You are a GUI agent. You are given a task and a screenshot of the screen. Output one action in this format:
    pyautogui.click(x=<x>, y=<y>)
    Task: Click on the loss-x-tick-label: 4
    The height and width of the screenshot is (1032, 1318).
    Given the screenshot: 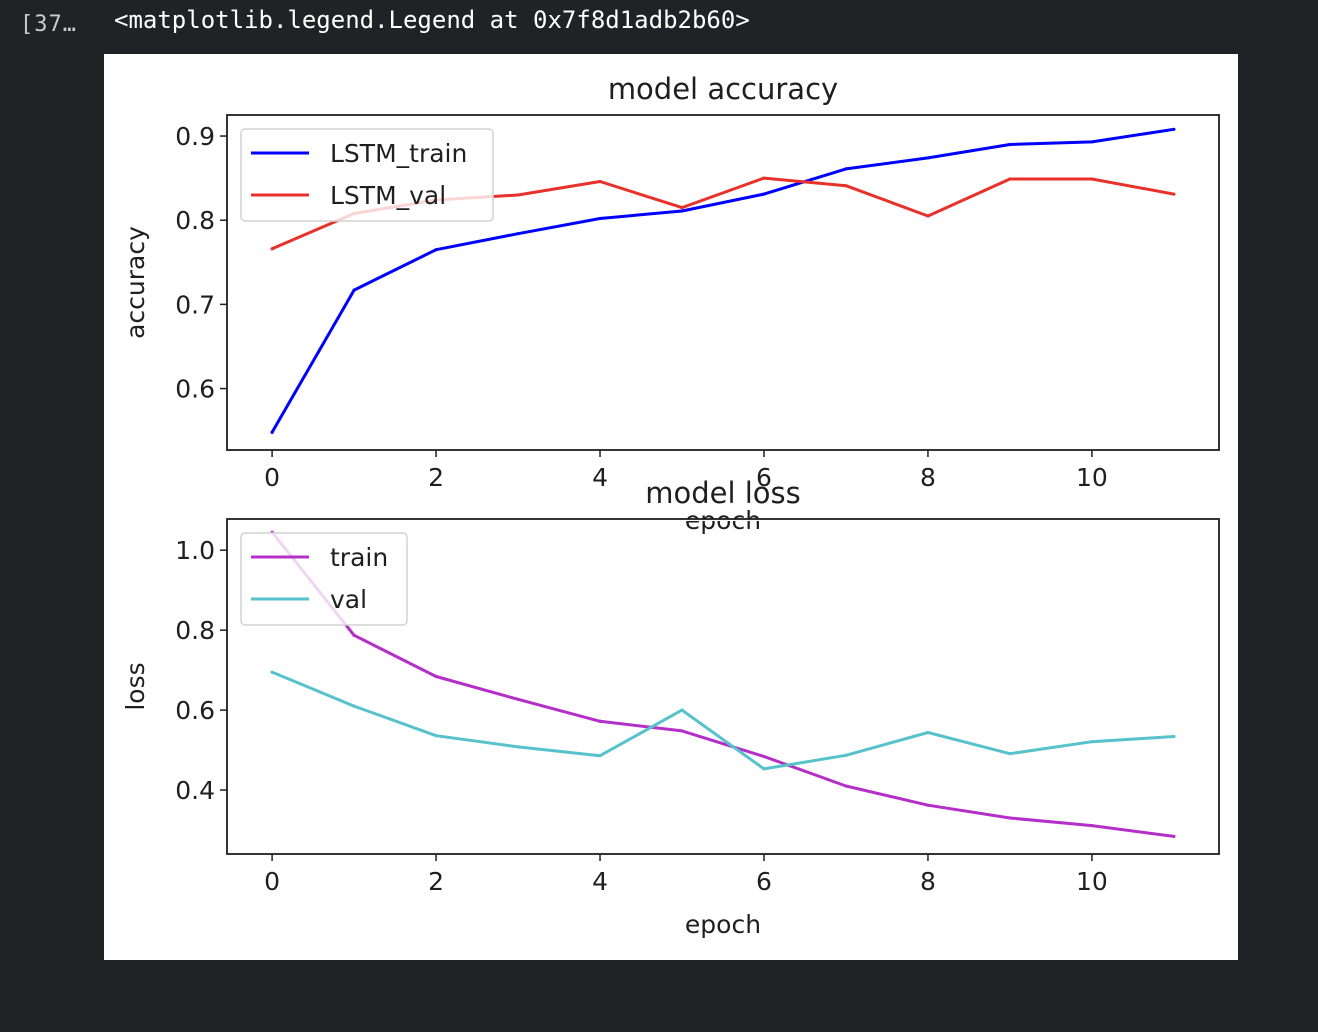 What is the action you would take?
    pyautogui.click(x=600, y=881)
    